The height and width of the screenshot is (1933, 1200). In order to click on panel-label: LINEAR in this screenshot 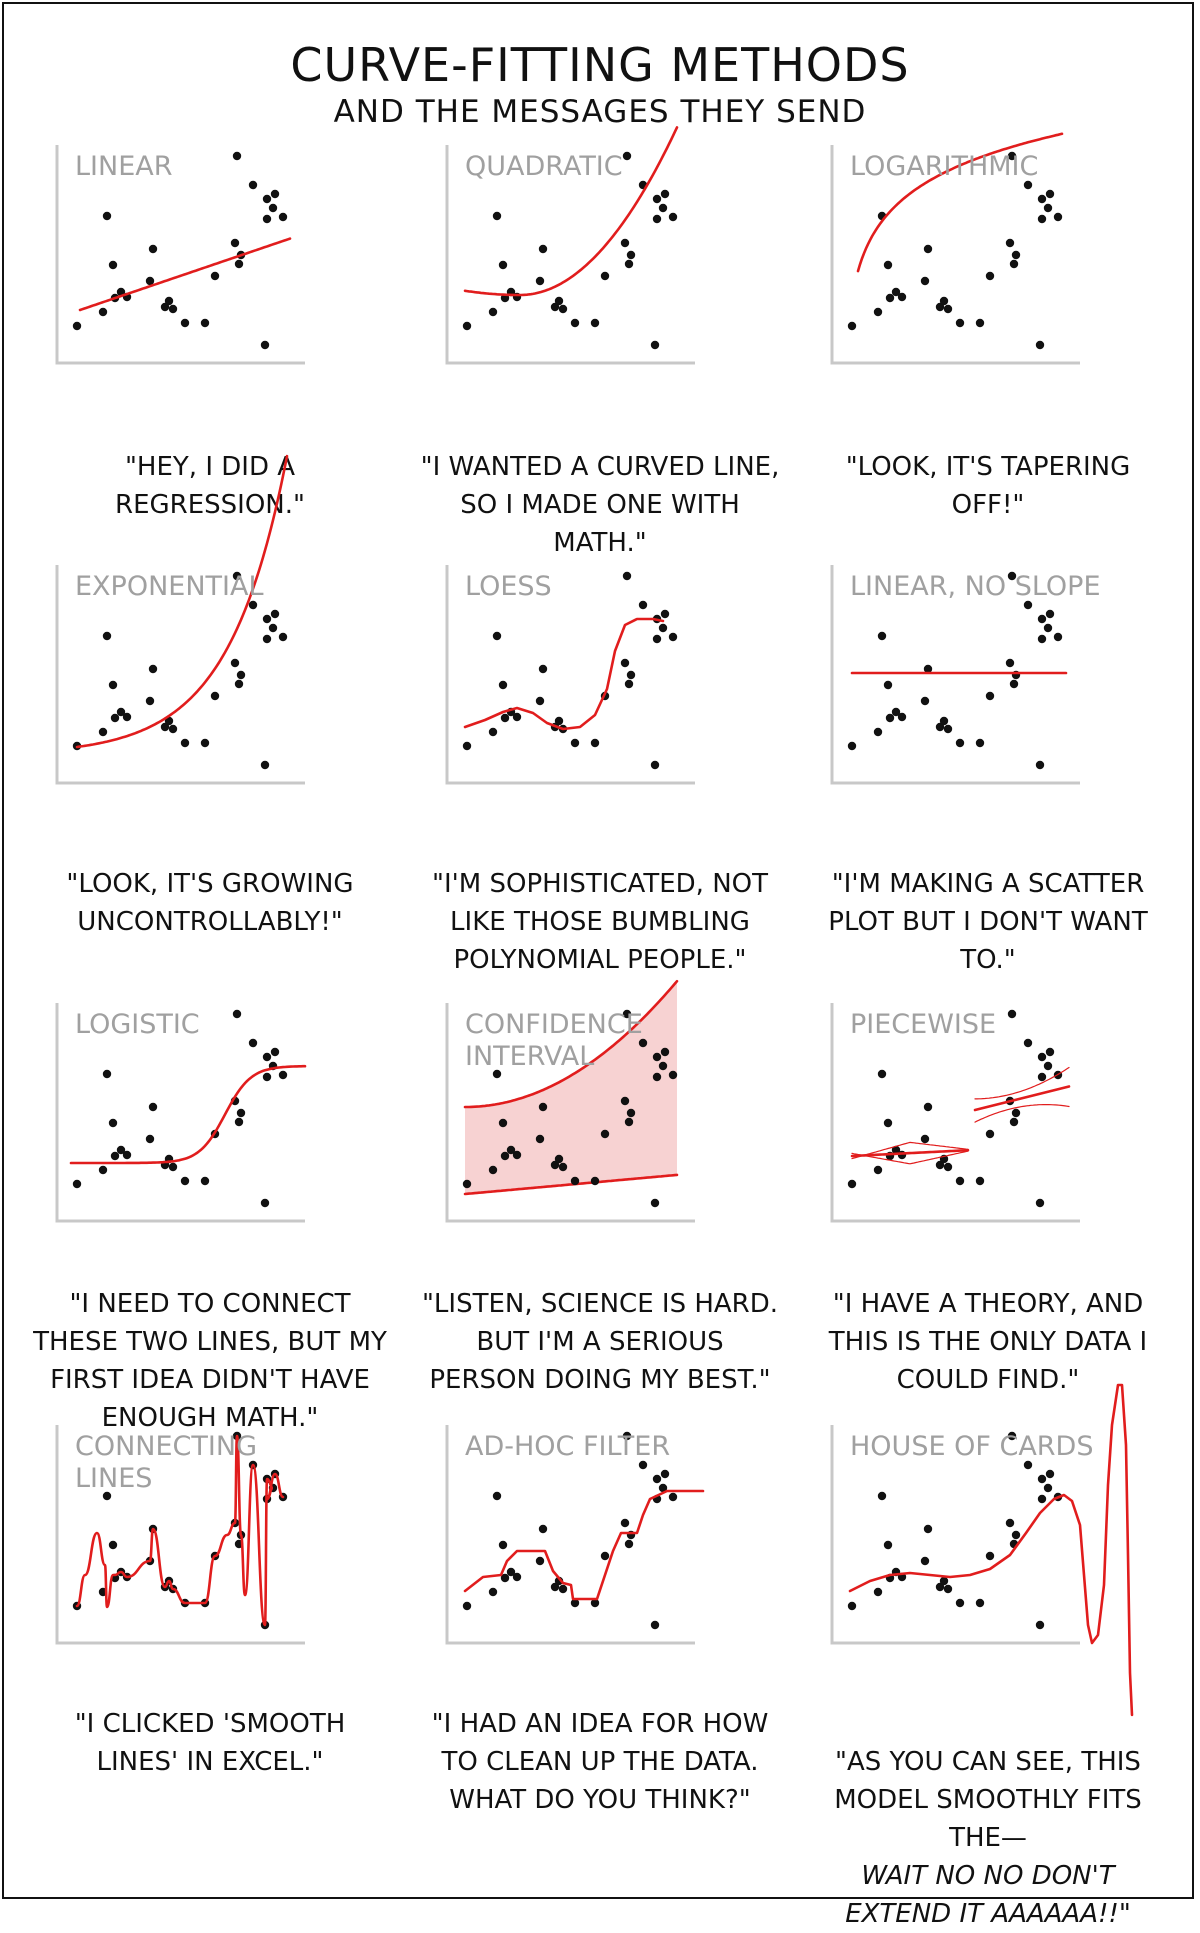, I will do `click(124, 166)`.